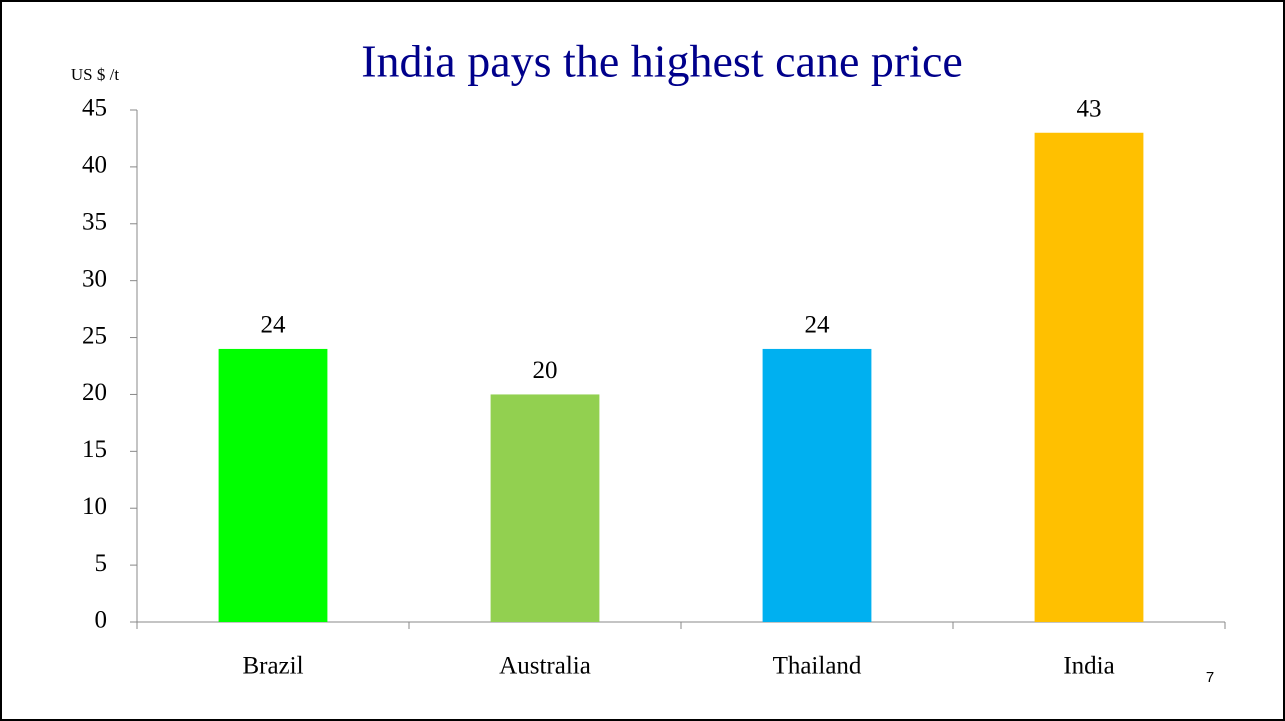  Describe the element at coordinates (545, 370) in the screenshot. I see `data-label: 20` at that location.